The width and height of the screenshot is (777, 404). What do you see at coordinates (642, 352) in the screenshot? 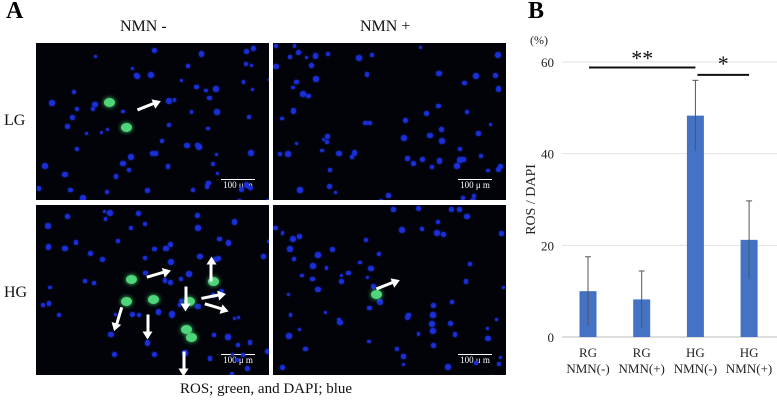
I see `x-tick-label: RG` at bounding box center [642, 352].